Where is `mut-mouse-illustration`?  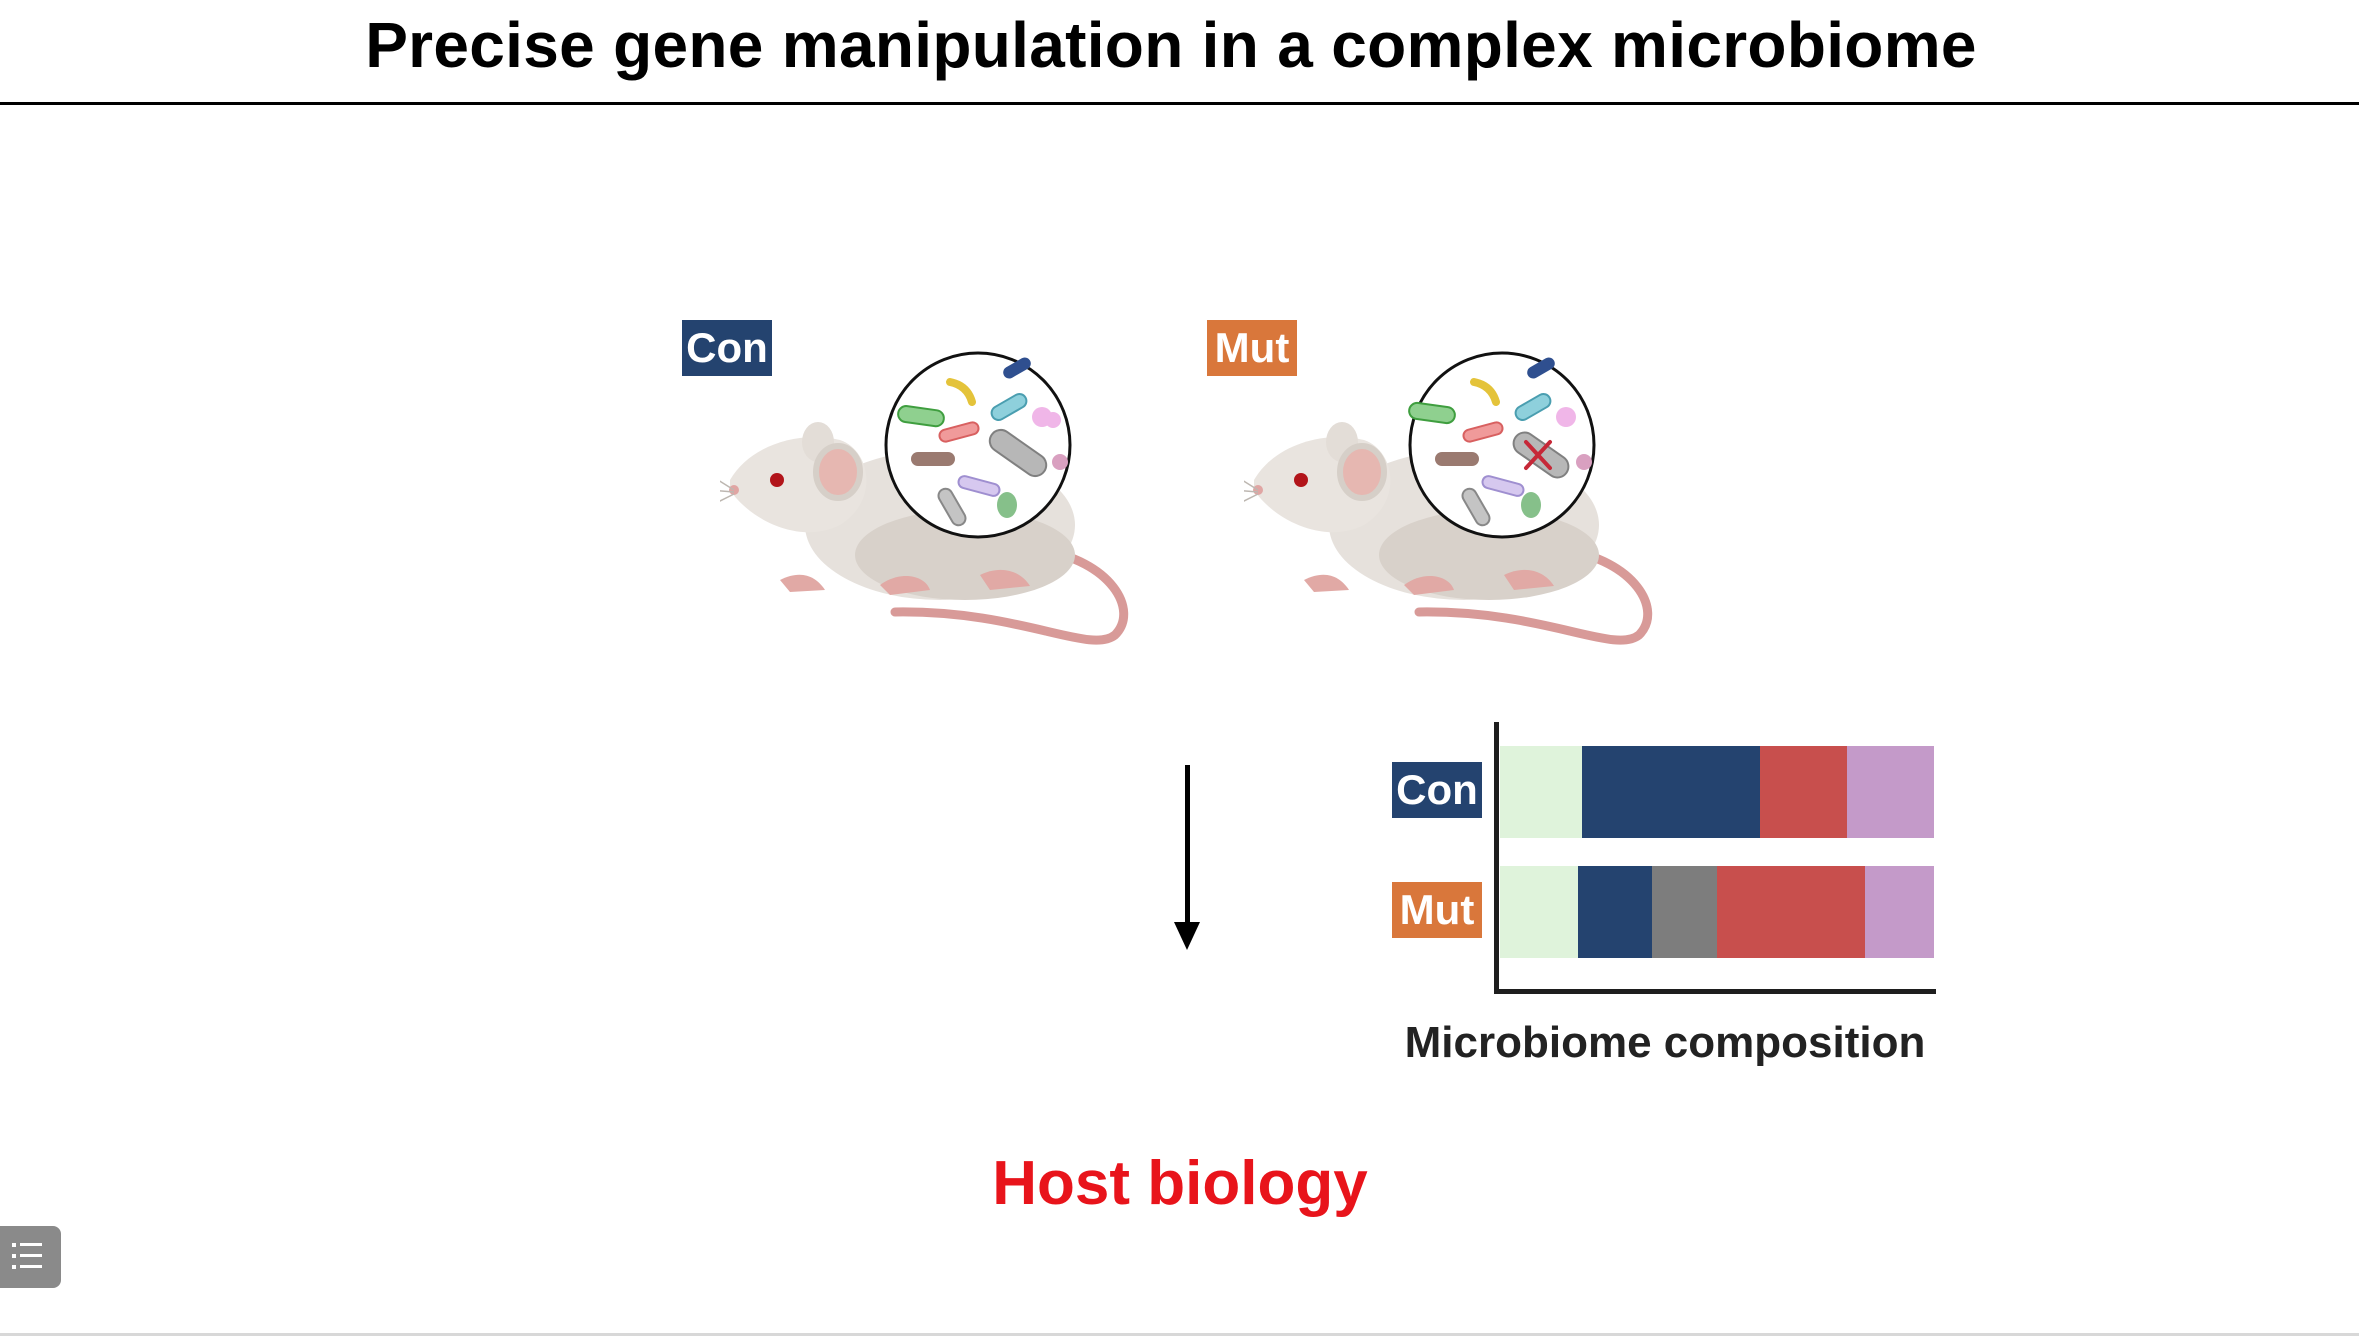 mut-mouse-illustration is located at coordinates (1448, 498).